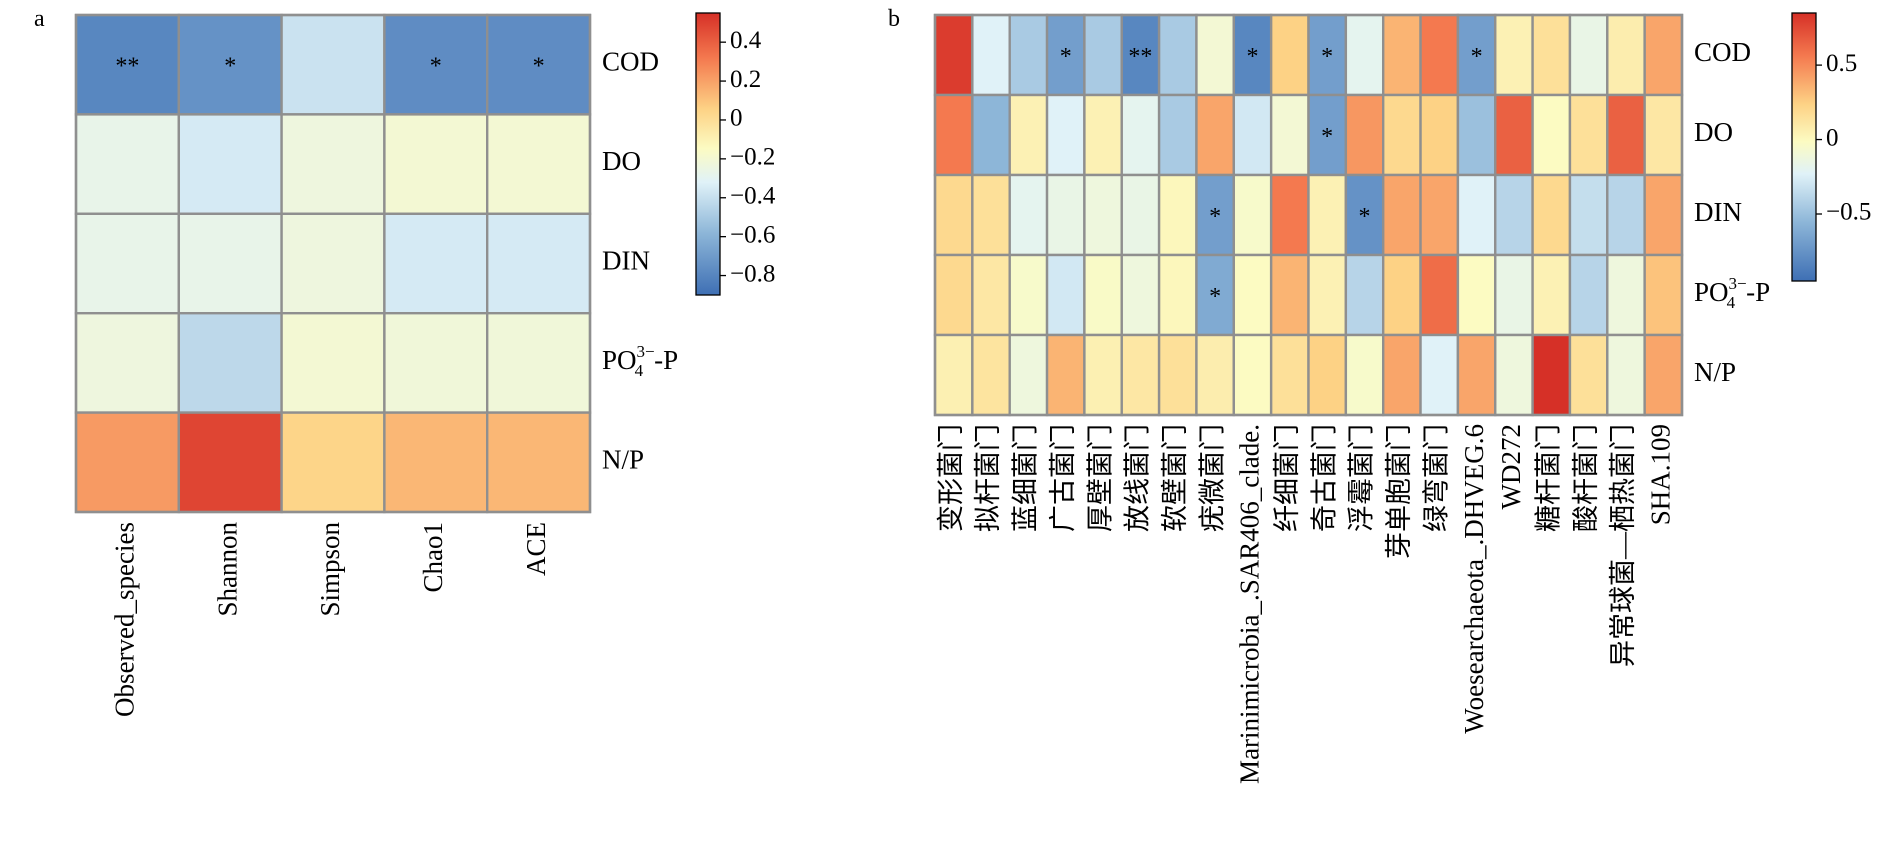  What do you see at coordinates (640, 261) in the screenshot?
I see `panel-a-row-labels: COD DO DIN PO3− 4 -P N/P` at bounding box center [640, 261].